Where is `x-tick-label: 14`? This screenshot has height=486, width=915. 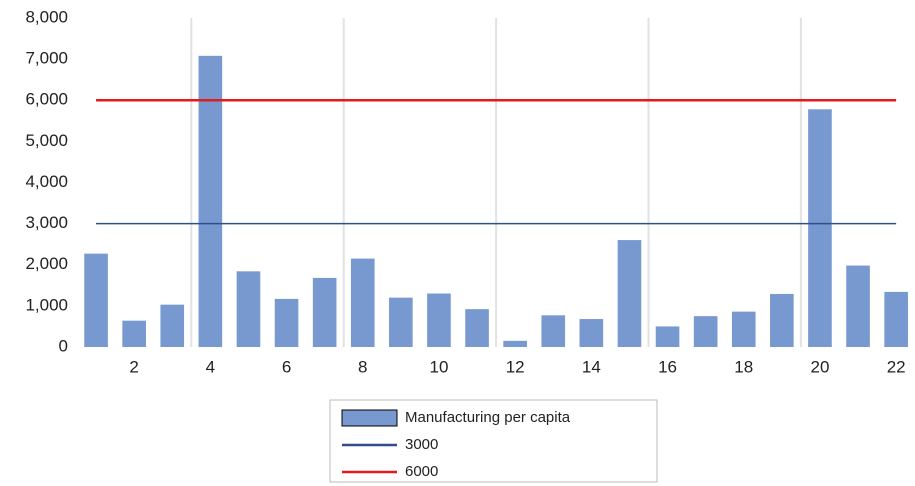 x-tick-label: 14 is located at coordinates (591, 366).